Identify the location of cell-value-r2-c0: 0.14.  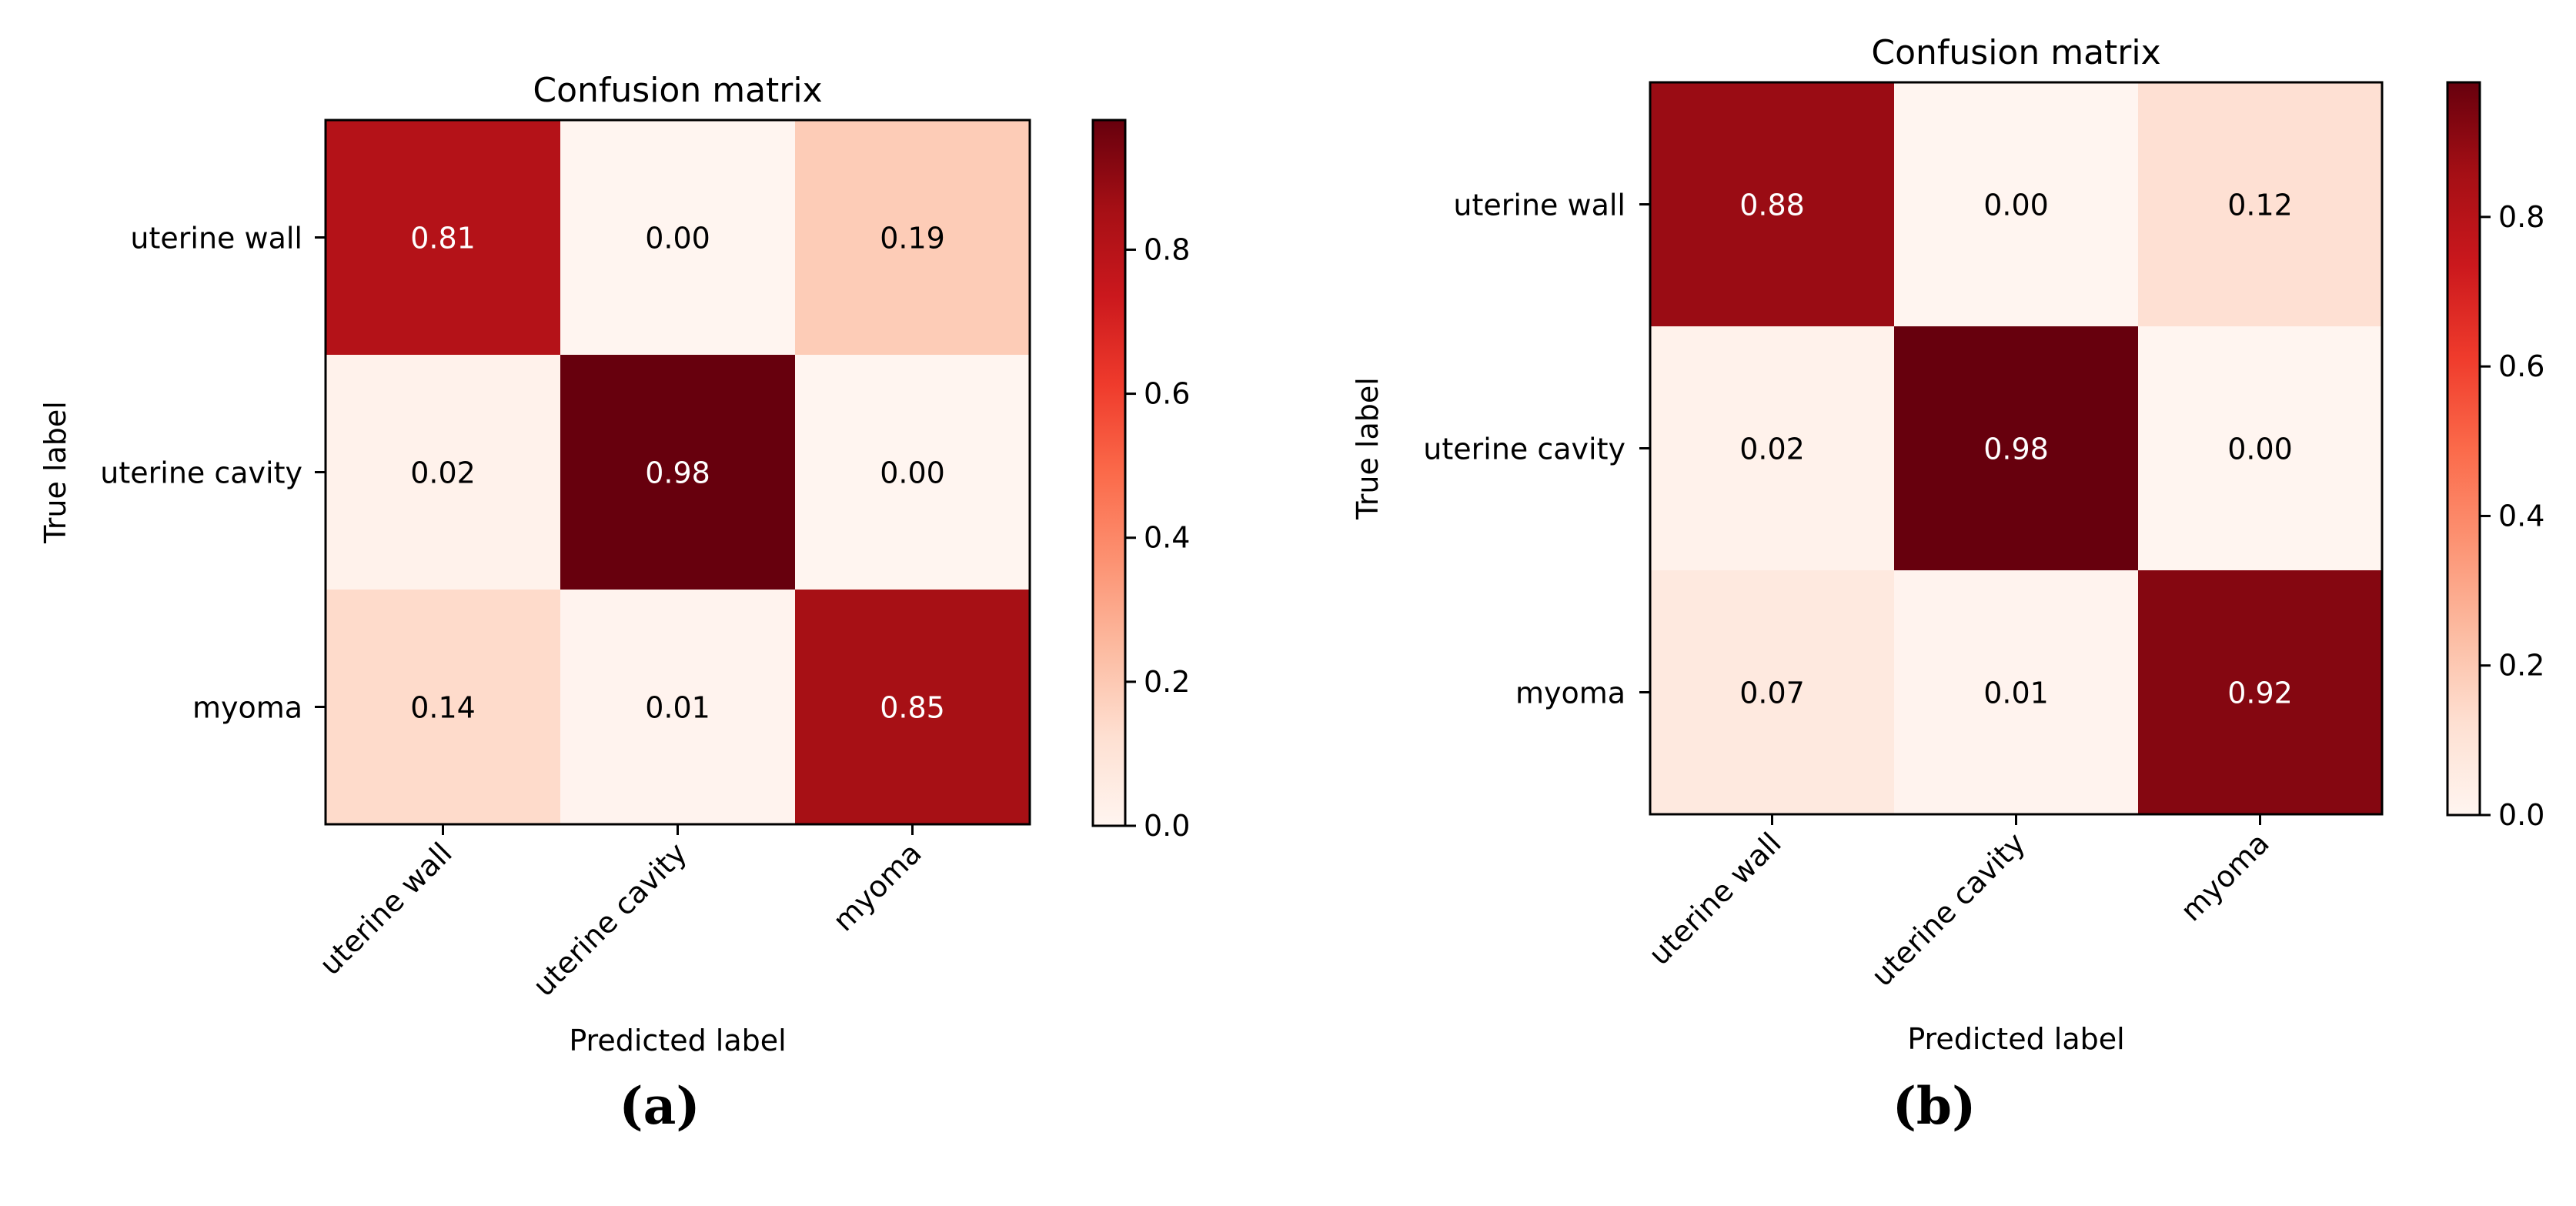
(443, 708).